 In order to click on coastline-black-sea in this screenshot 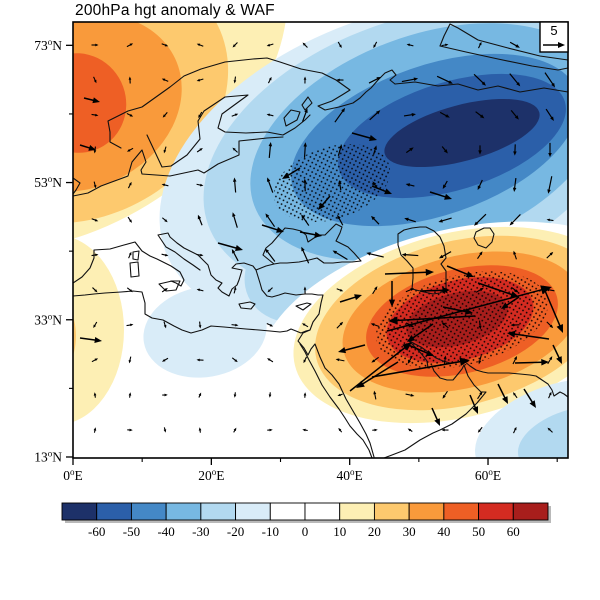, I will do `click(312, 244)`.